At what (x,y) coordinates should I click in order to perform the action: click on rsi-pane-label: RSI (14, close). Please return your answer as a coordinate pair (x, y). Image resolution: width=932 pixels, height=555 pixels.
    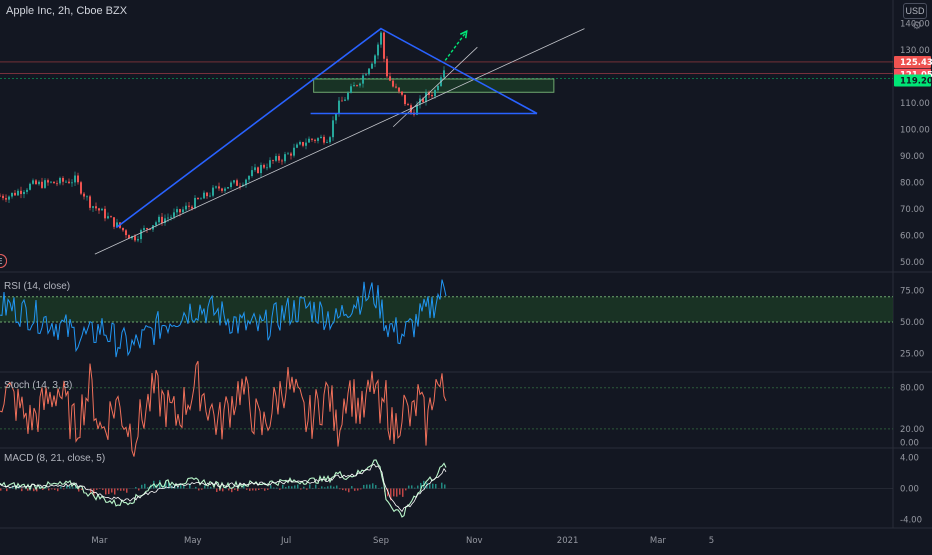
    Looking at the image, I should click on (37, 286).